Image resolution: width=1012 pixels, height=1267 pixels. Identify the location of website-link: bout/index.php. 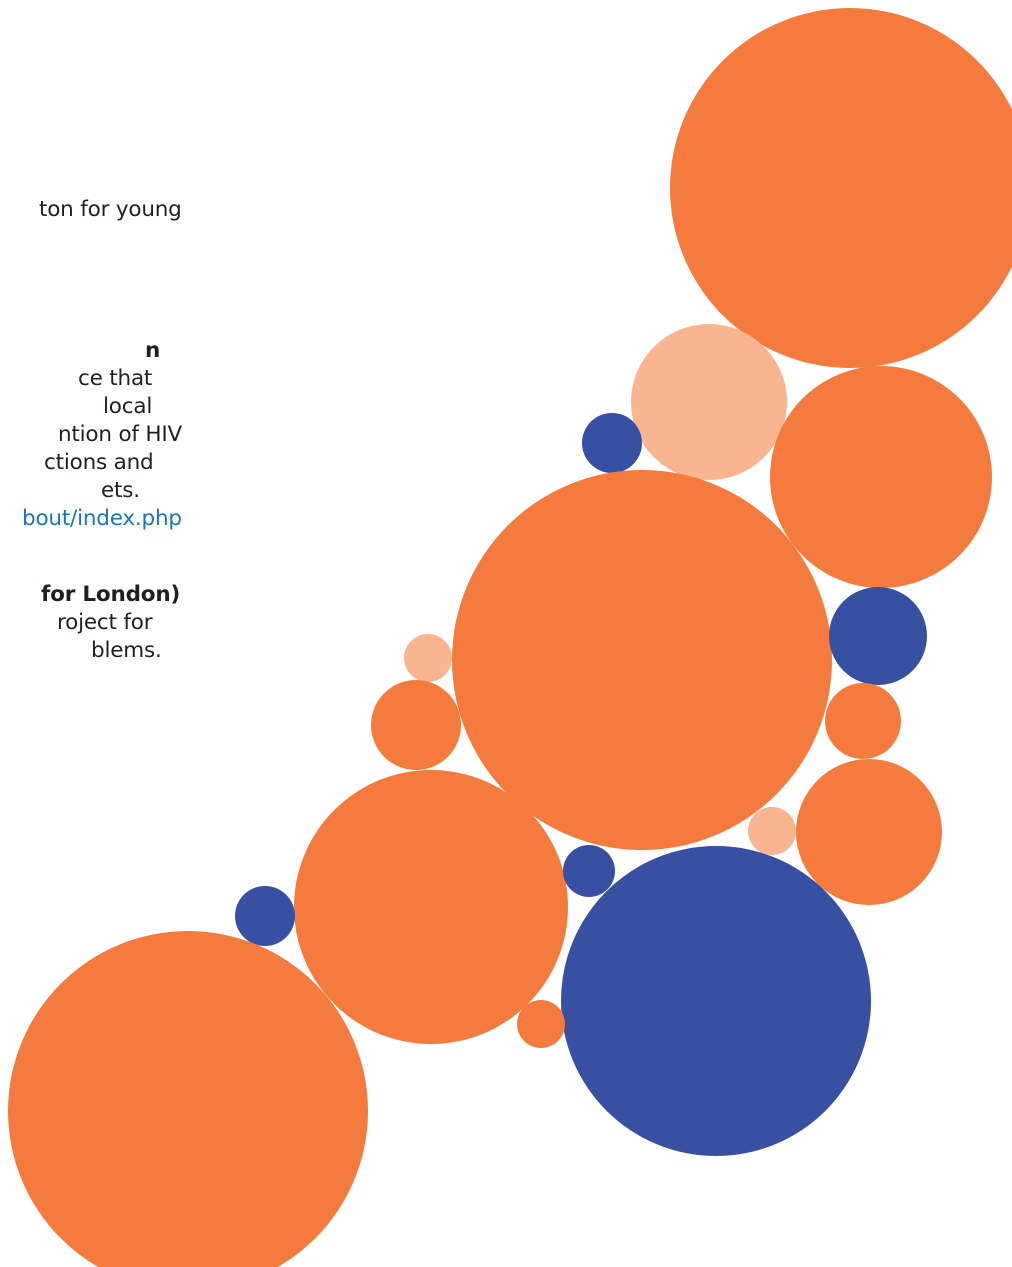
(102, 518).